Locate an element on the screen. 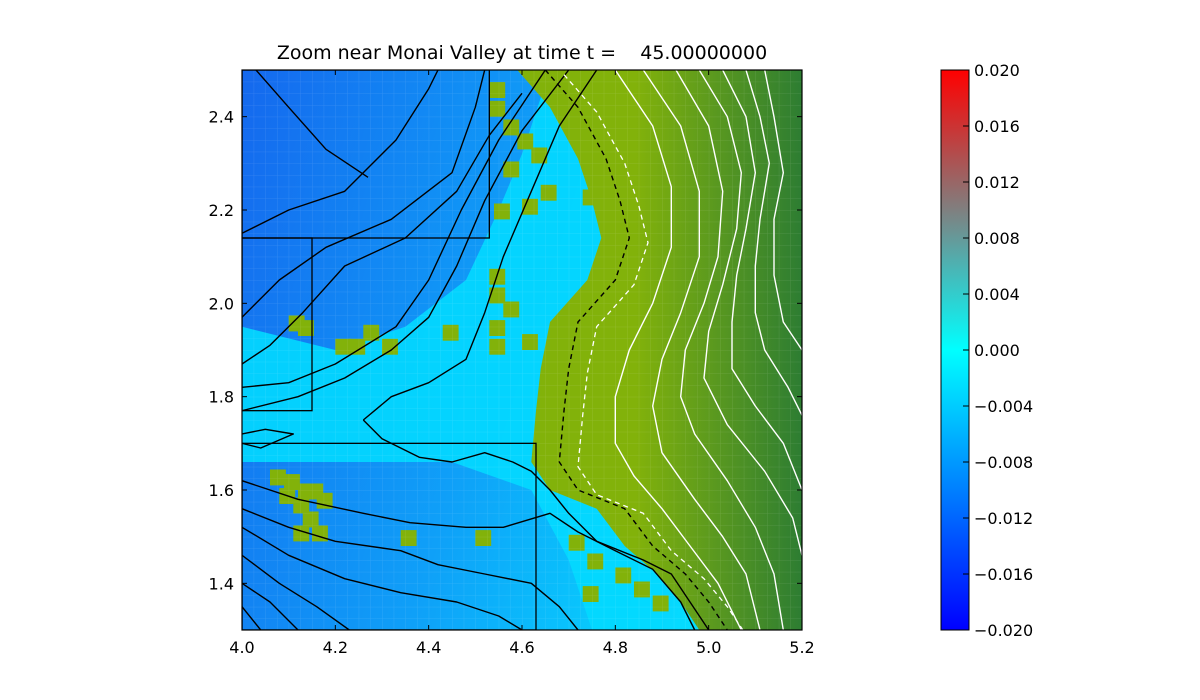 The image size is (1200, 700). y-tick-label: 2.0 is located at coordinates (221, 303).